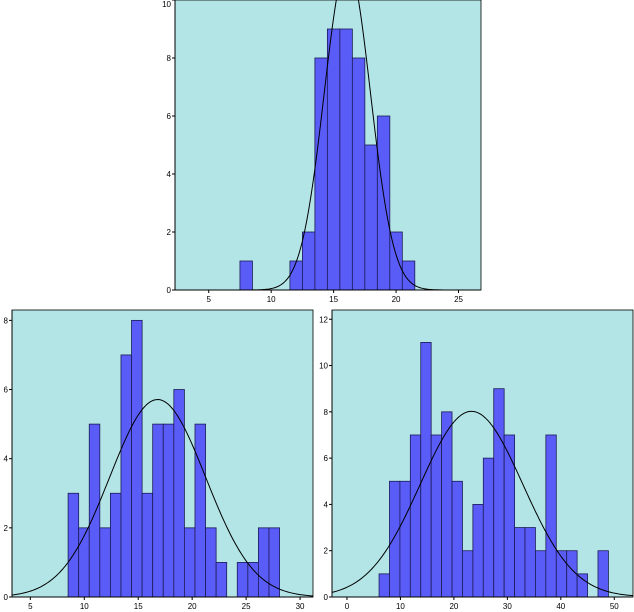 This screenshot has height=612, width=634. I want to click on x-tick-label: 40, so click(560, 606).